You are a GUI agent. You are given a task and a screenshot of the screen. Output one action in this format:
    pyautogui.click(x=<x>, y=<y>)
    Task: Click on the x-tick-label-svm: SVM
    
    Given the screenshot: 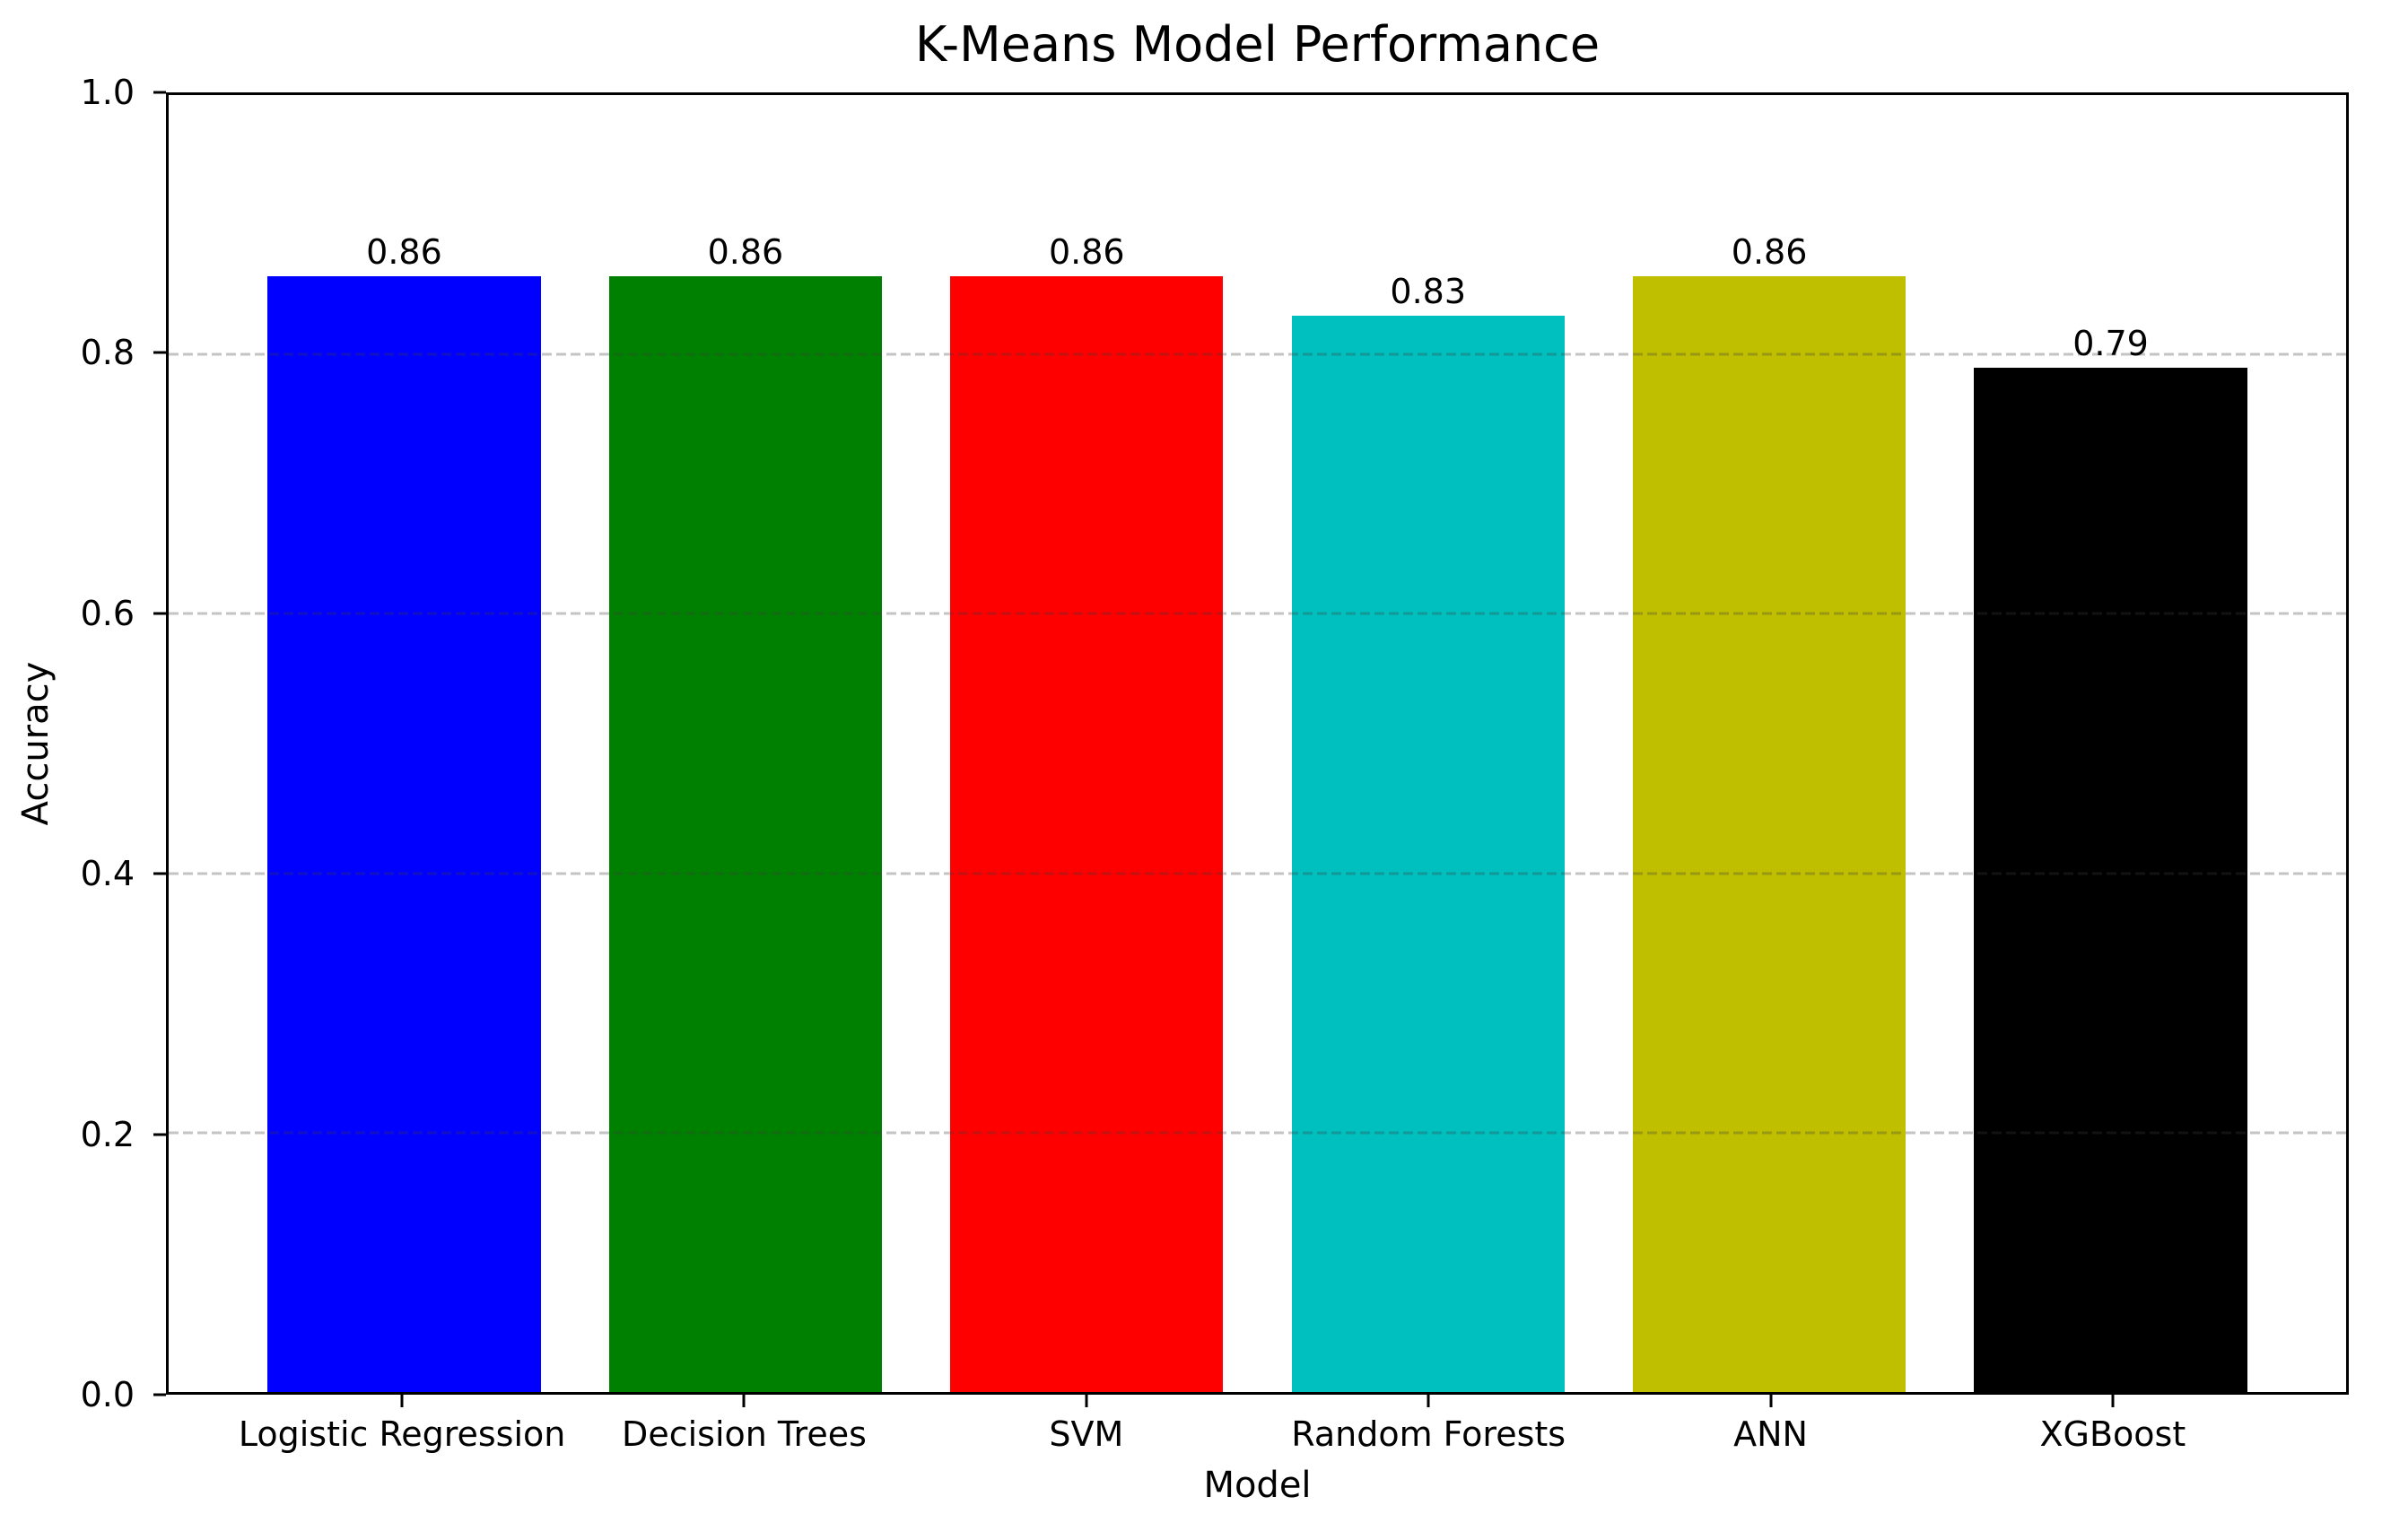 What is the action you would take?
    pyautogui.click(x=1086, y=1434)
    